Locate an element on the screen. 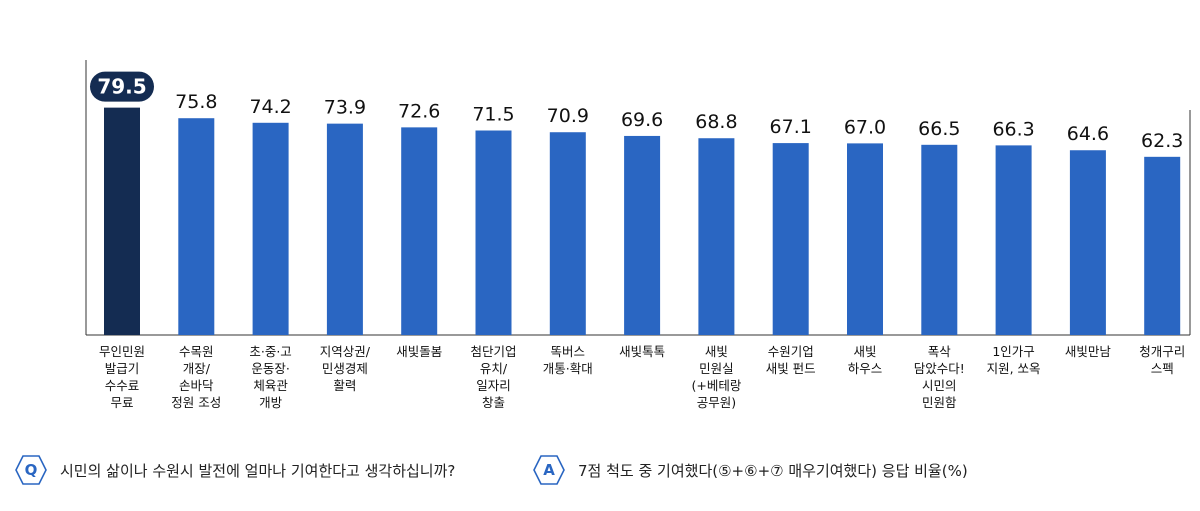  category-label: 수목원 개장/손바닥 정원 조성 is located at coordinates (196, 377).